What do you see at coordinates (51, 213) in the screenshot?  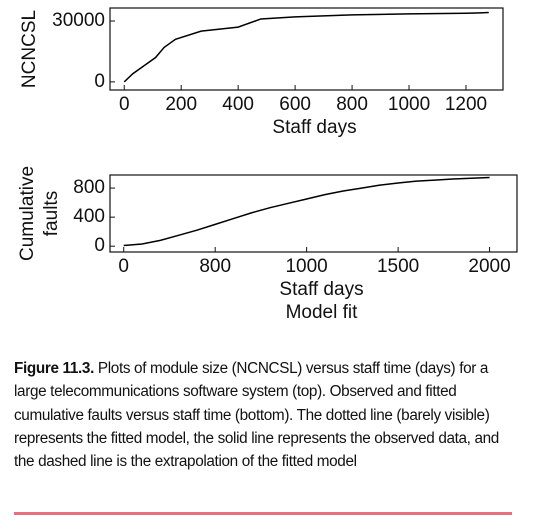 I see `y-axis-label: faults` at bounding box center [51, 213].